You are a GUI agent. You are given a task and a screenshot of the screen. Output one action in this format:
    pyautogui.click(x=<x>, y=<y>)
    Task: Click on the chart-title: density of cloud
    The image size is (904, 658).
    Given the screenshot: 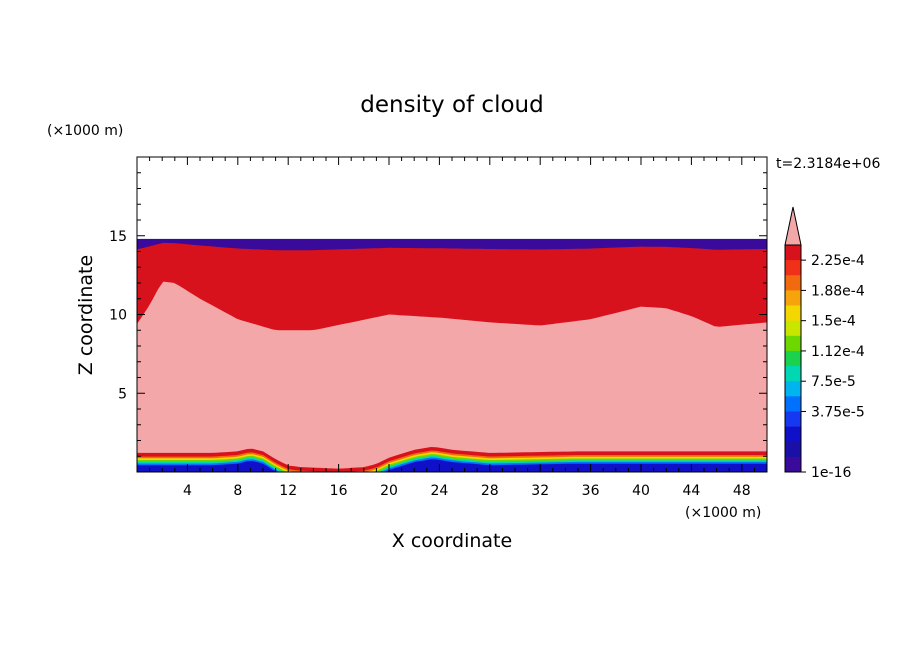 What is the action you would take?
    pyautogui.click(x=451, y=105)
    